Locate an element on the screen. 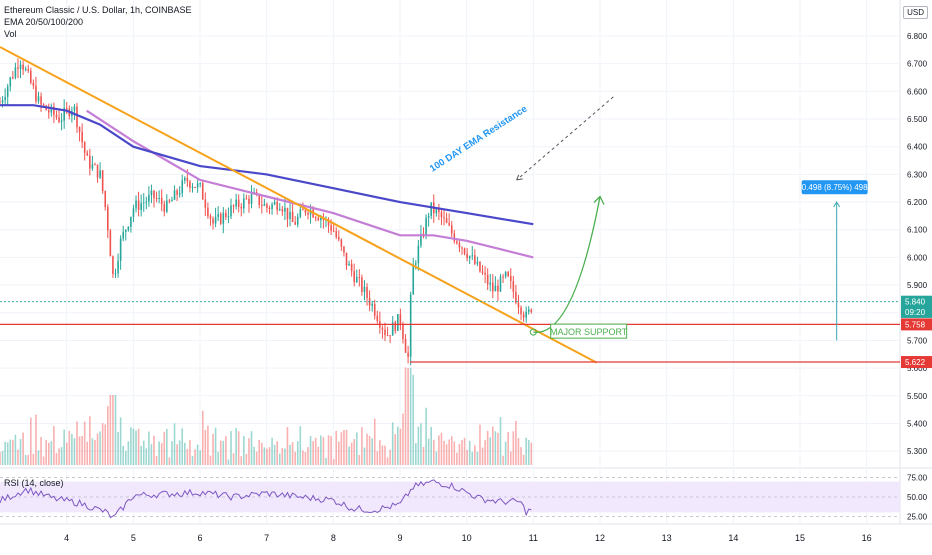 The height and width of the screenshot is (555, 932). measure-arrow-head is located at coordinates (837, 204).